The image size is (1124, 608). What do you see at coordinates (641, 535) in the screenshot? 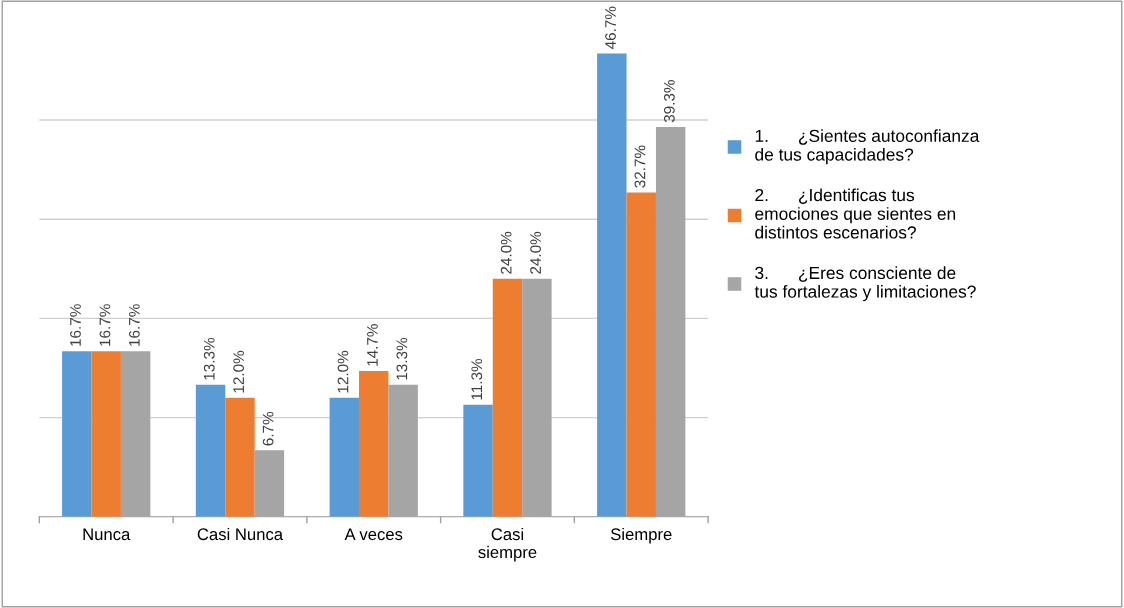
I see `x-tick-label: Siempre` at bounding box center [641, 535].